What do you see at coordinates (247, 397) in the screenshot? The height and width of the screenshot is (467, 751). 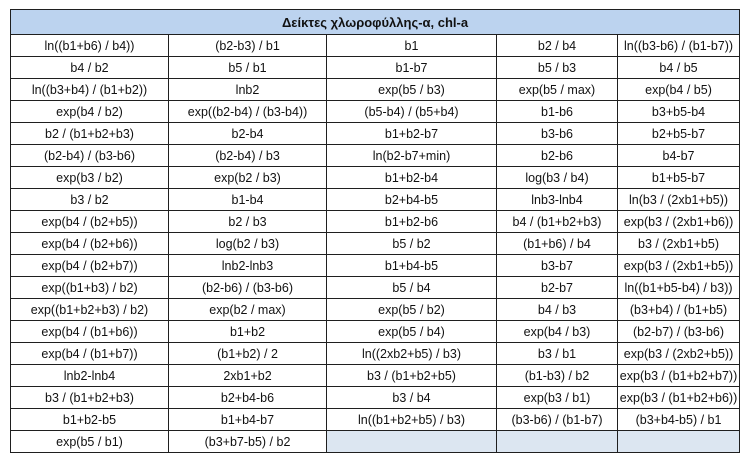 I see `table-cell: b2+b4-b6` at bounding box center [247, 397].